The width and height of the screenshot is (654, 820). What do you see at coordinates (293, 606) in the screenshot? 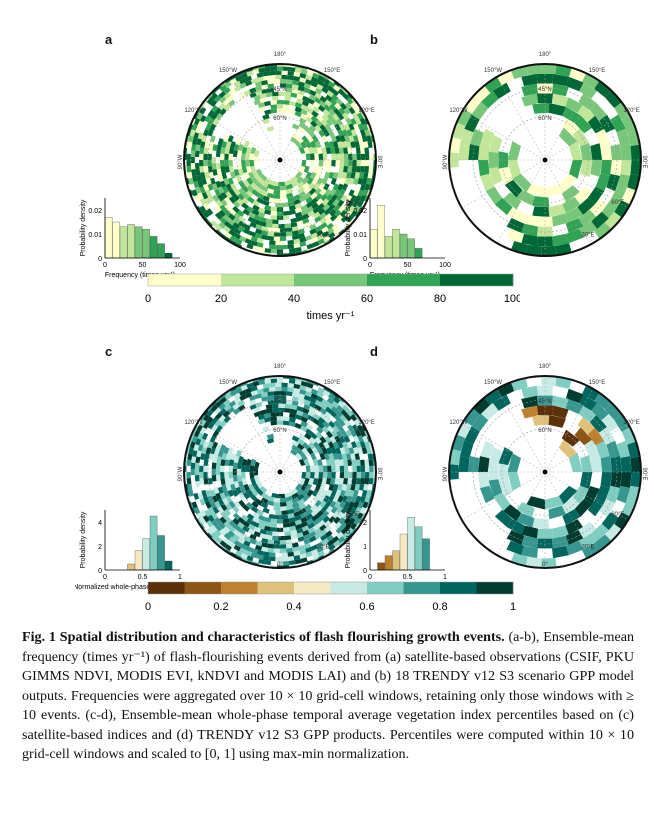
I see `colorbar-tick-label: 0.4` at bounding box center [293, 606].